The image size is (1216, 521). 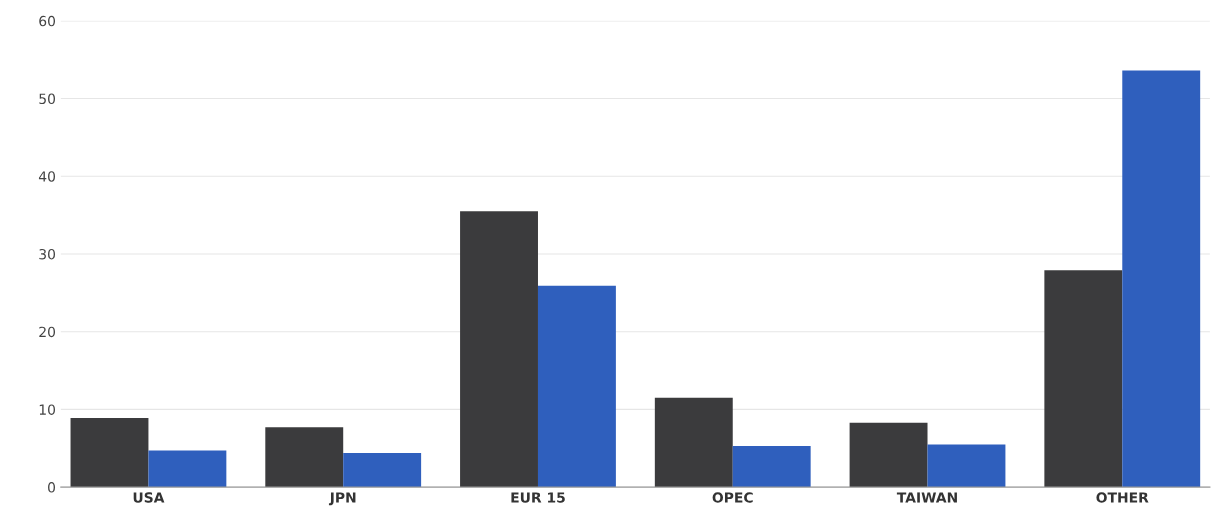 What do you see at coordinates (342, 499) in the screenshot?
I see `x-tick-label: JPN` at bounding box center [342, 499].